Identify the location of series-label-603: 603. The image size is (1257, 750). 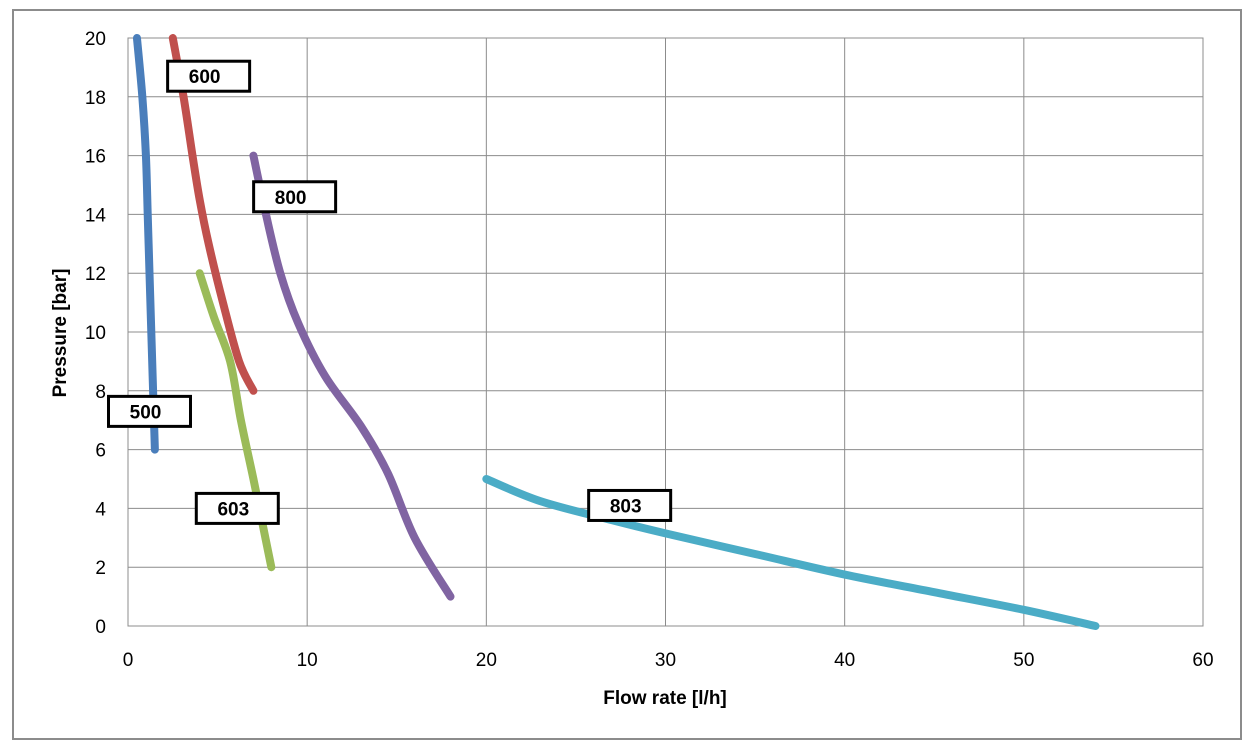
(233, 509).